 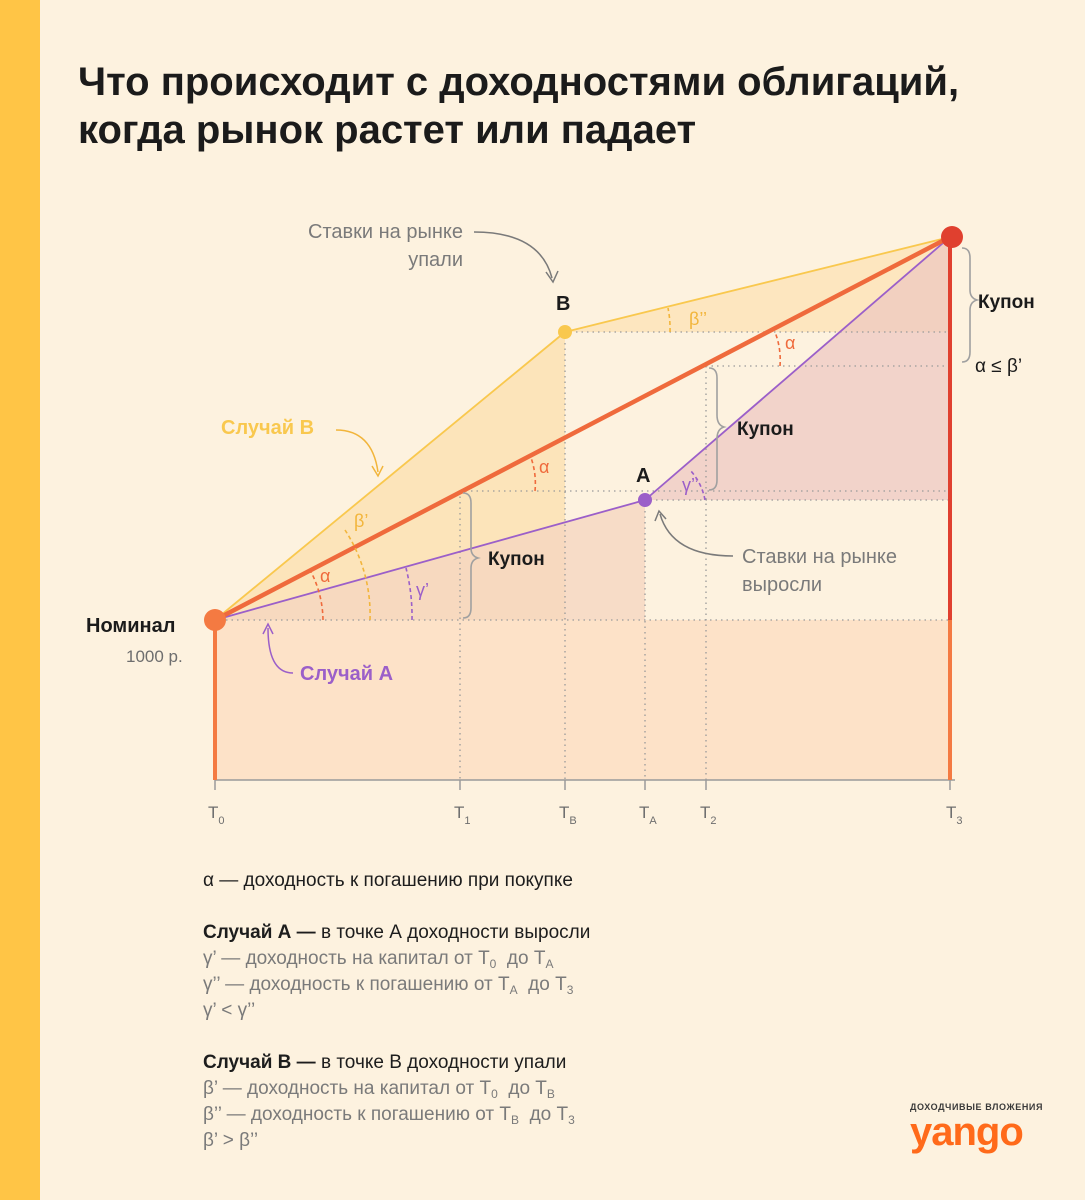 I want to click on case-b-label: Случай B, so click(x=267, y=428).